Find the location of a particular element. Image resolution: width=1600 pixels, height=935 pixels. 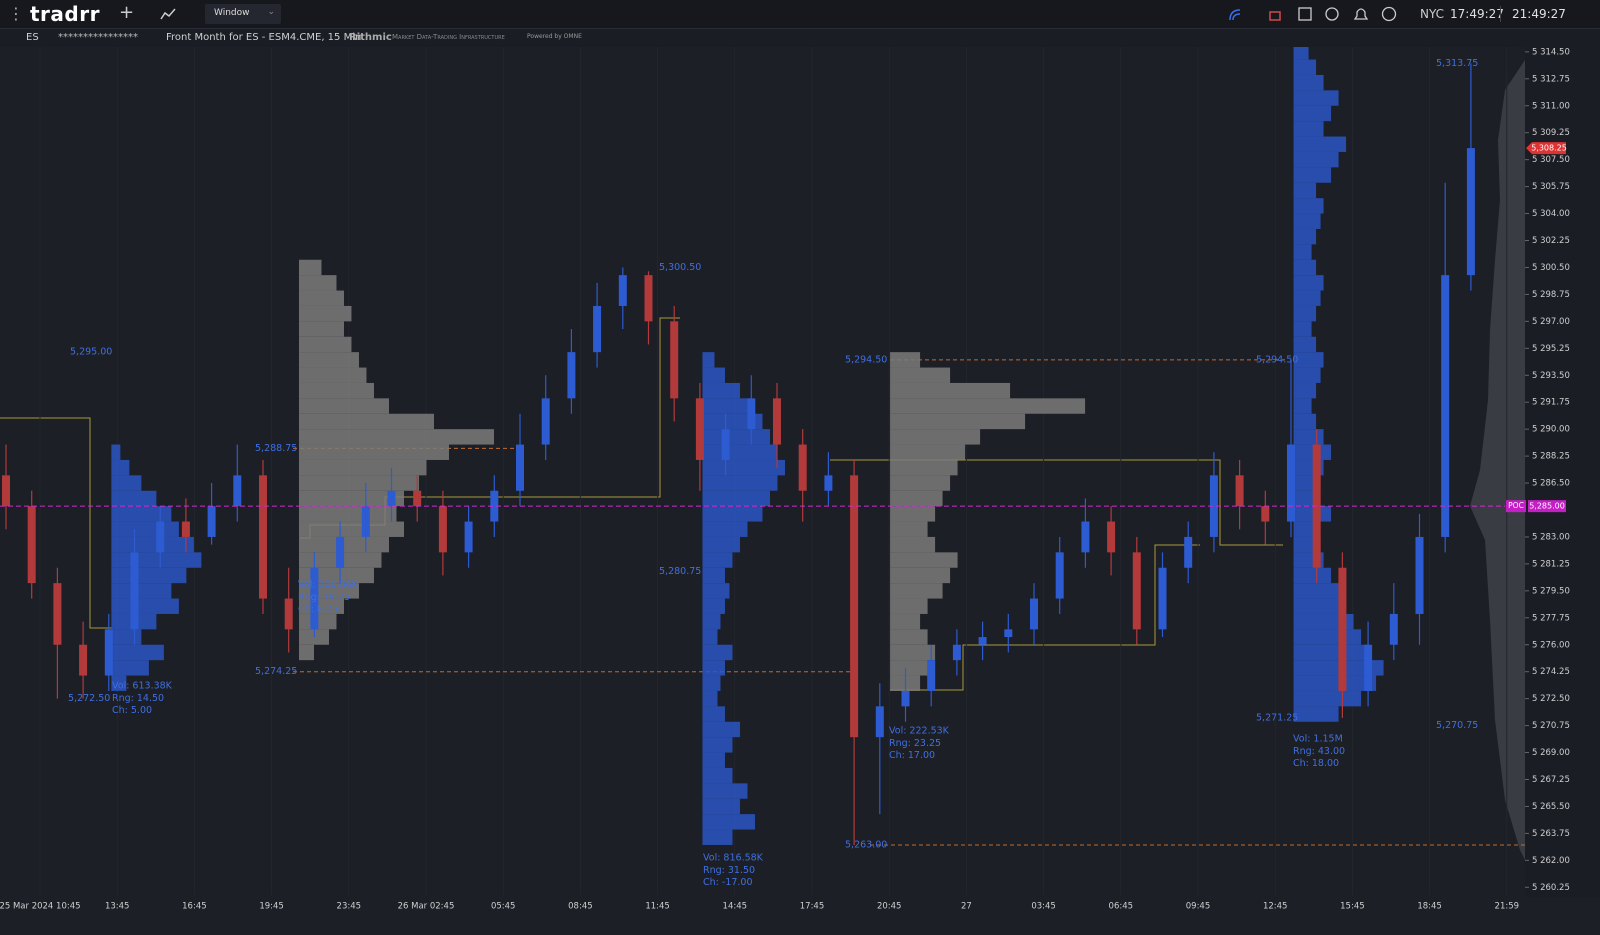

price-annotation: 5,263.00 is located at coordinates (866, 844).